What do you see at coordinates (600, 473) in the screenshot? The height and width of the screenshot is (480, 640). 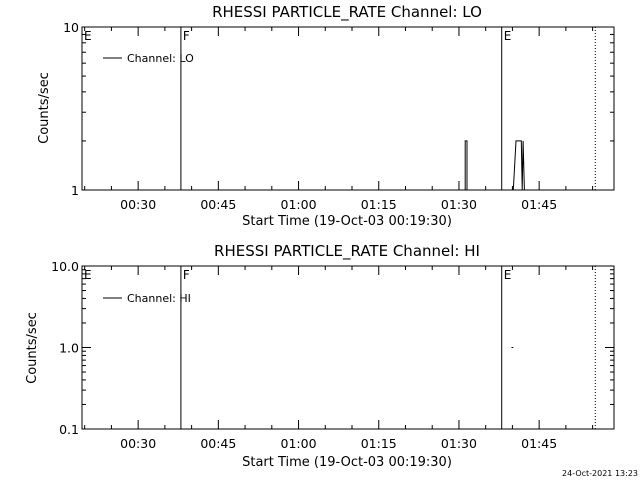 I see `footer-timestamp: 24-Oct-2021 13:23` at bounding box center [600, 473].